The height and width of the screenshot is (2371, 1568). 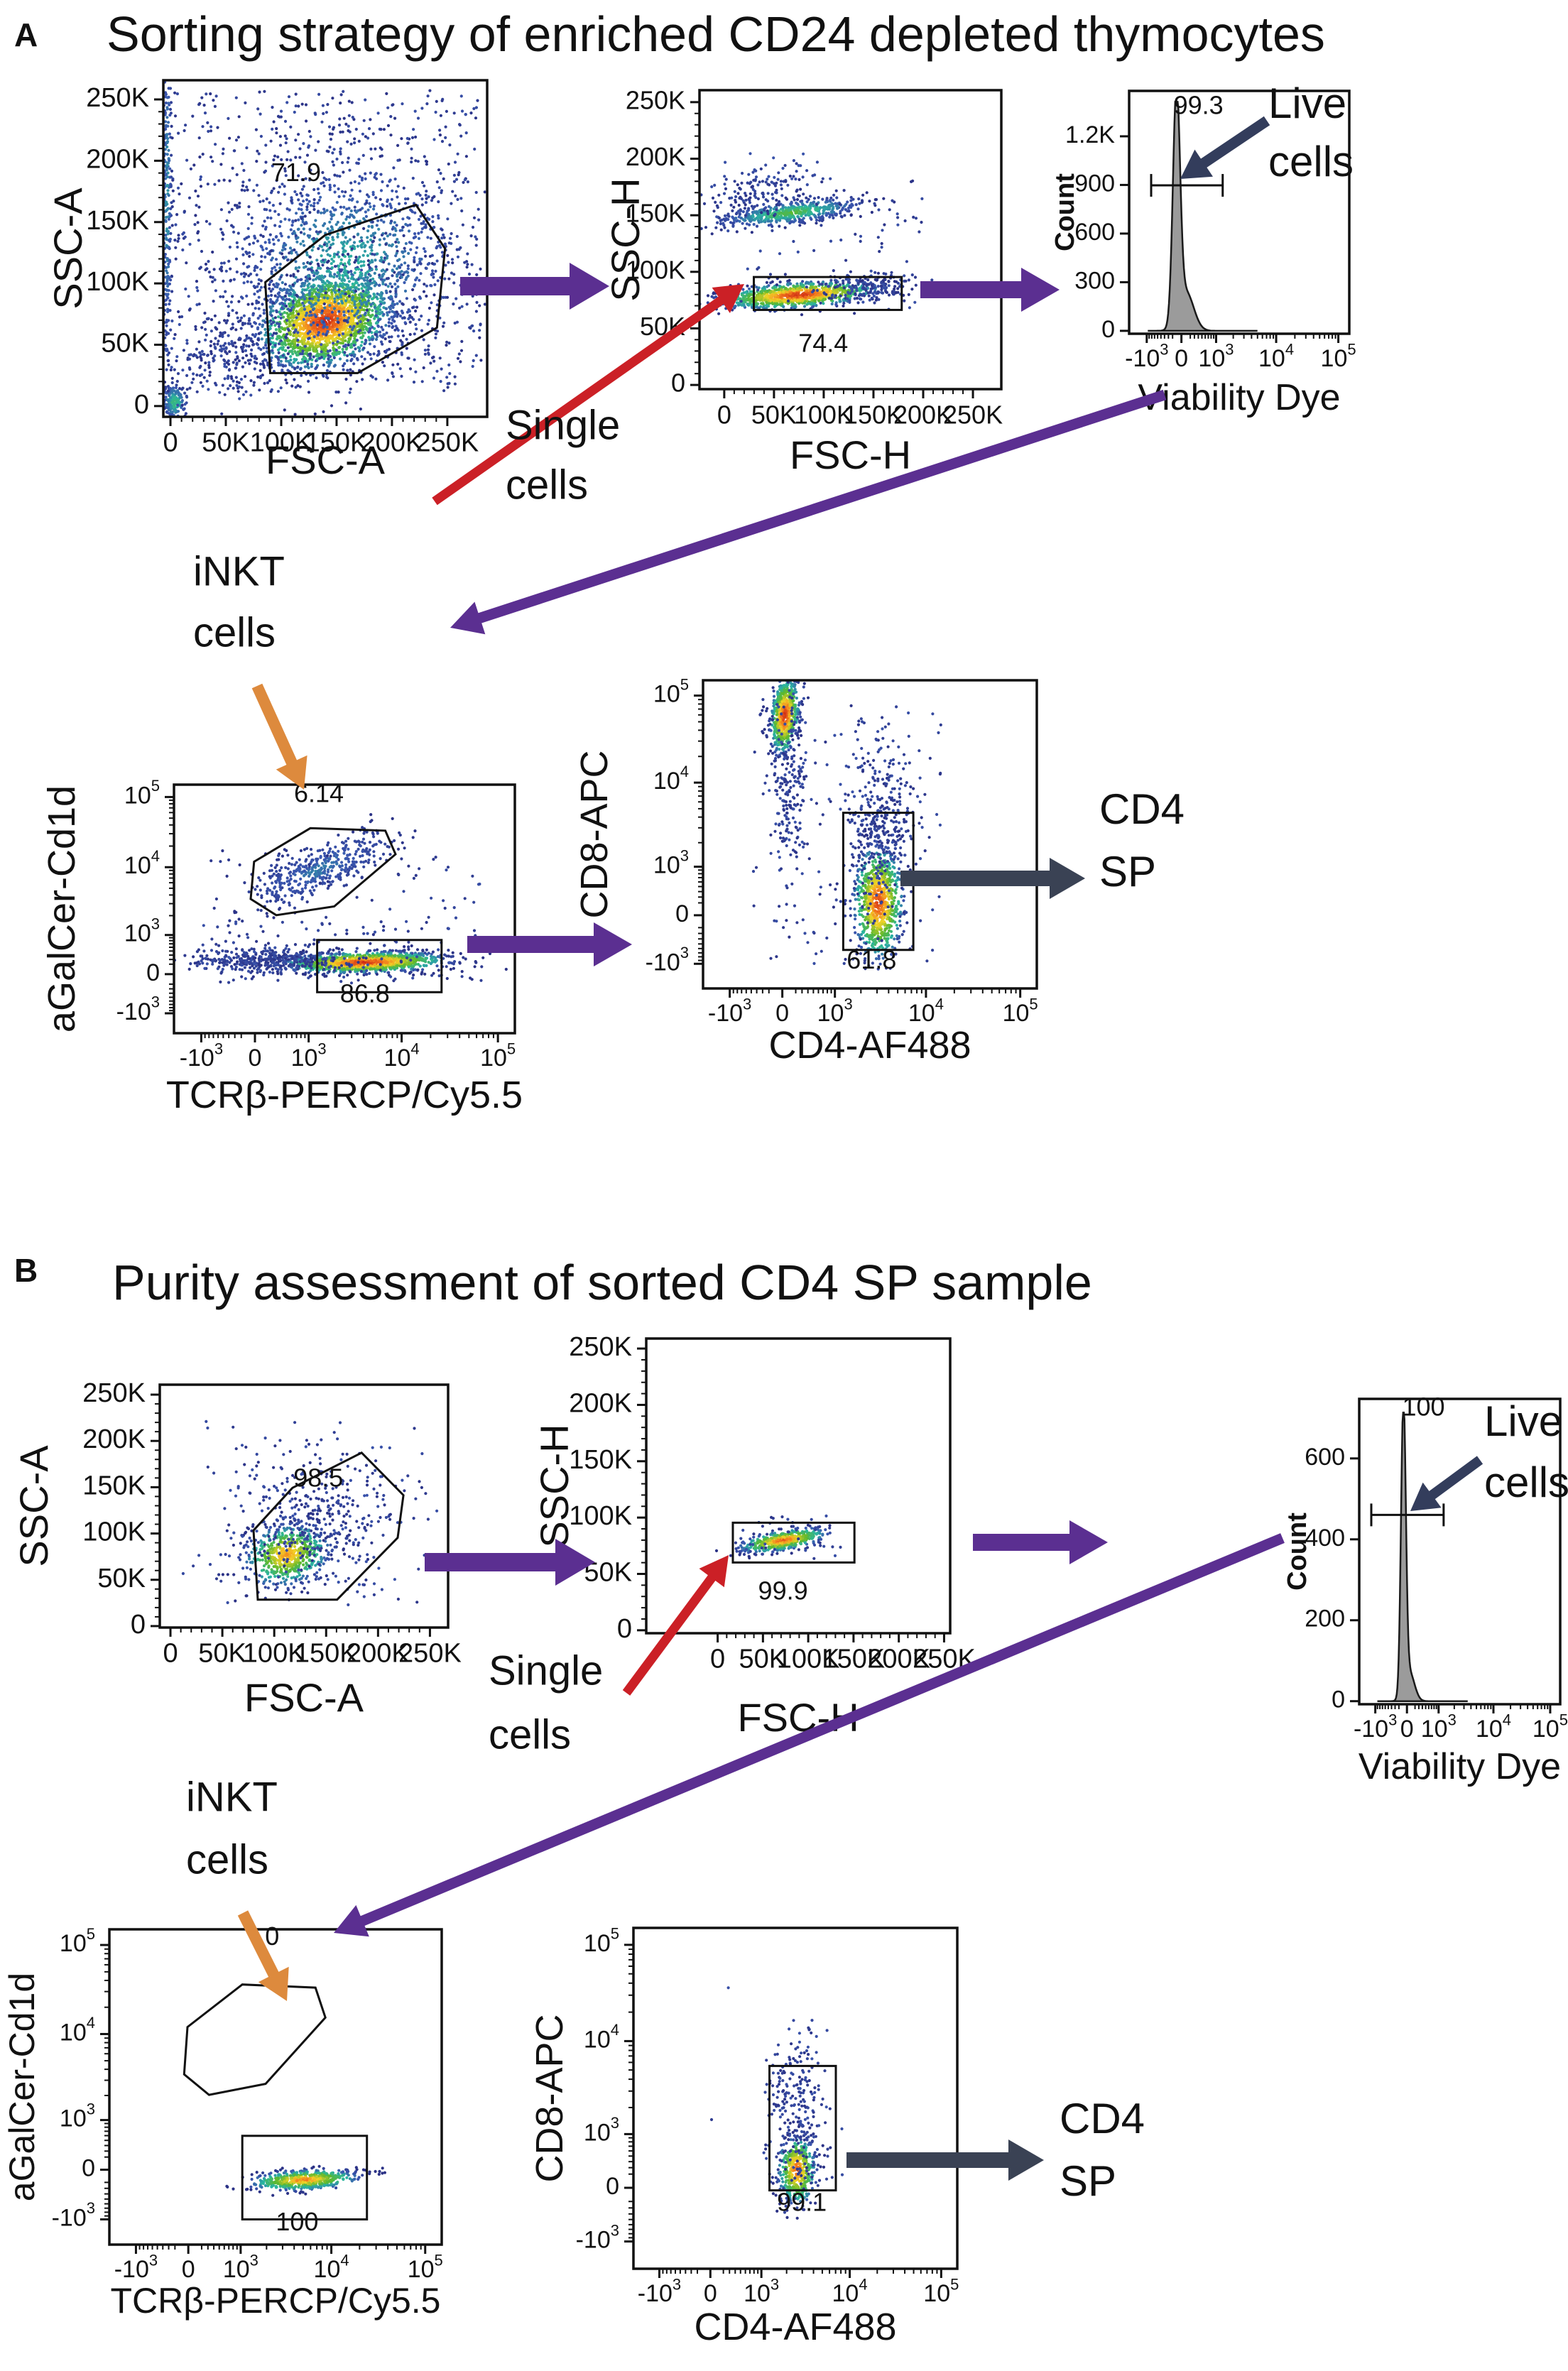 What do you see at coordinates (1199, 104) in the screenshot?
I see `gate-value: 99.3` at bounding box center [1199, 104].